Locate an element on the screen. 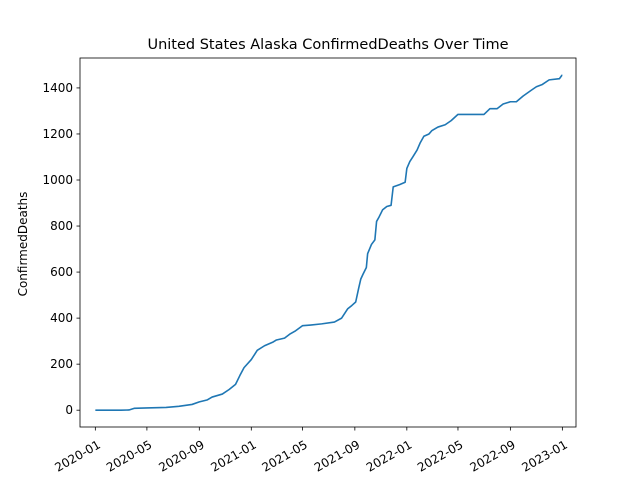 The width and height of the screenshot is (640, 480). y-tick-label: 600 is located at coordinates (61, 272).